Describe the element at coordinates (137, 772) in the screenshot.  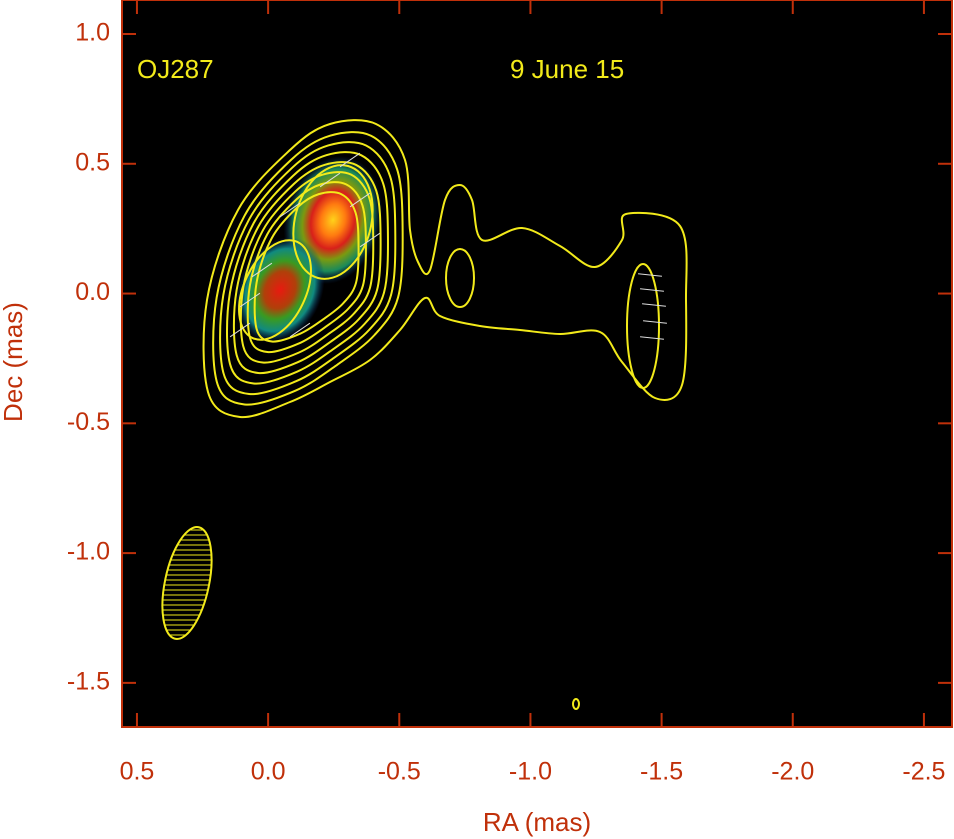
I see `x-tick-label: 0.5` at that location.